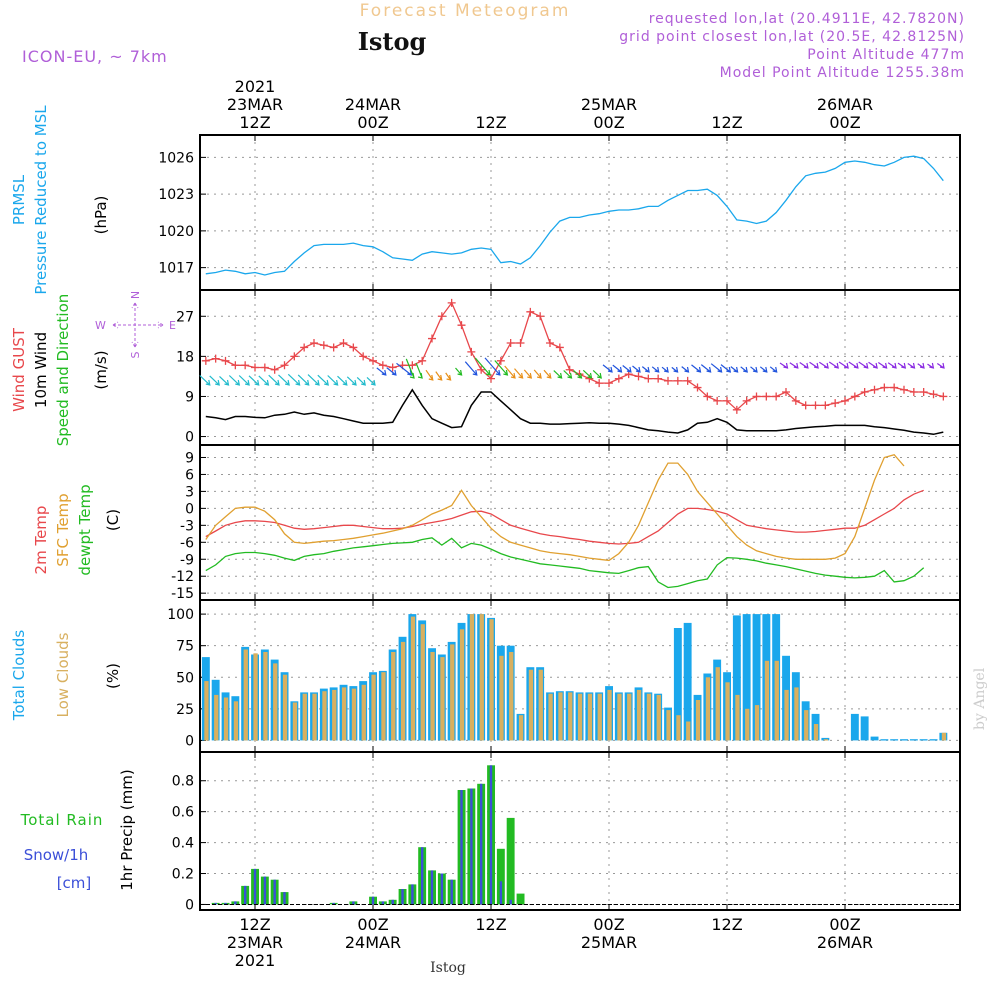 Image resolution: width=1000 pixels, height=1000 pixels. What do you see at coordinates (392, 41) in the screenshot?
I see `location-title: Istog` at bounding box center [392, 41].